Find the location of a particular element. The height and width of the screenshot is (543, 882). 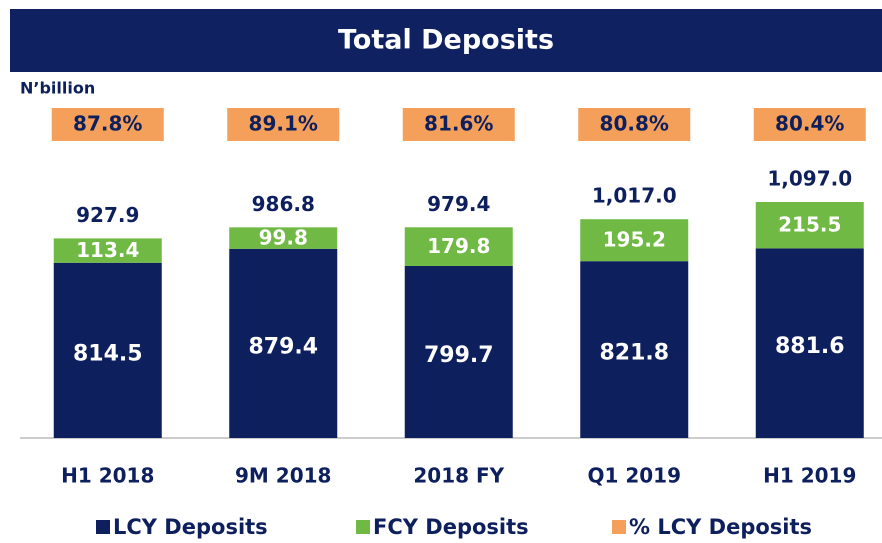

pct-label: 87.8% is located at coordinates (107, 124).